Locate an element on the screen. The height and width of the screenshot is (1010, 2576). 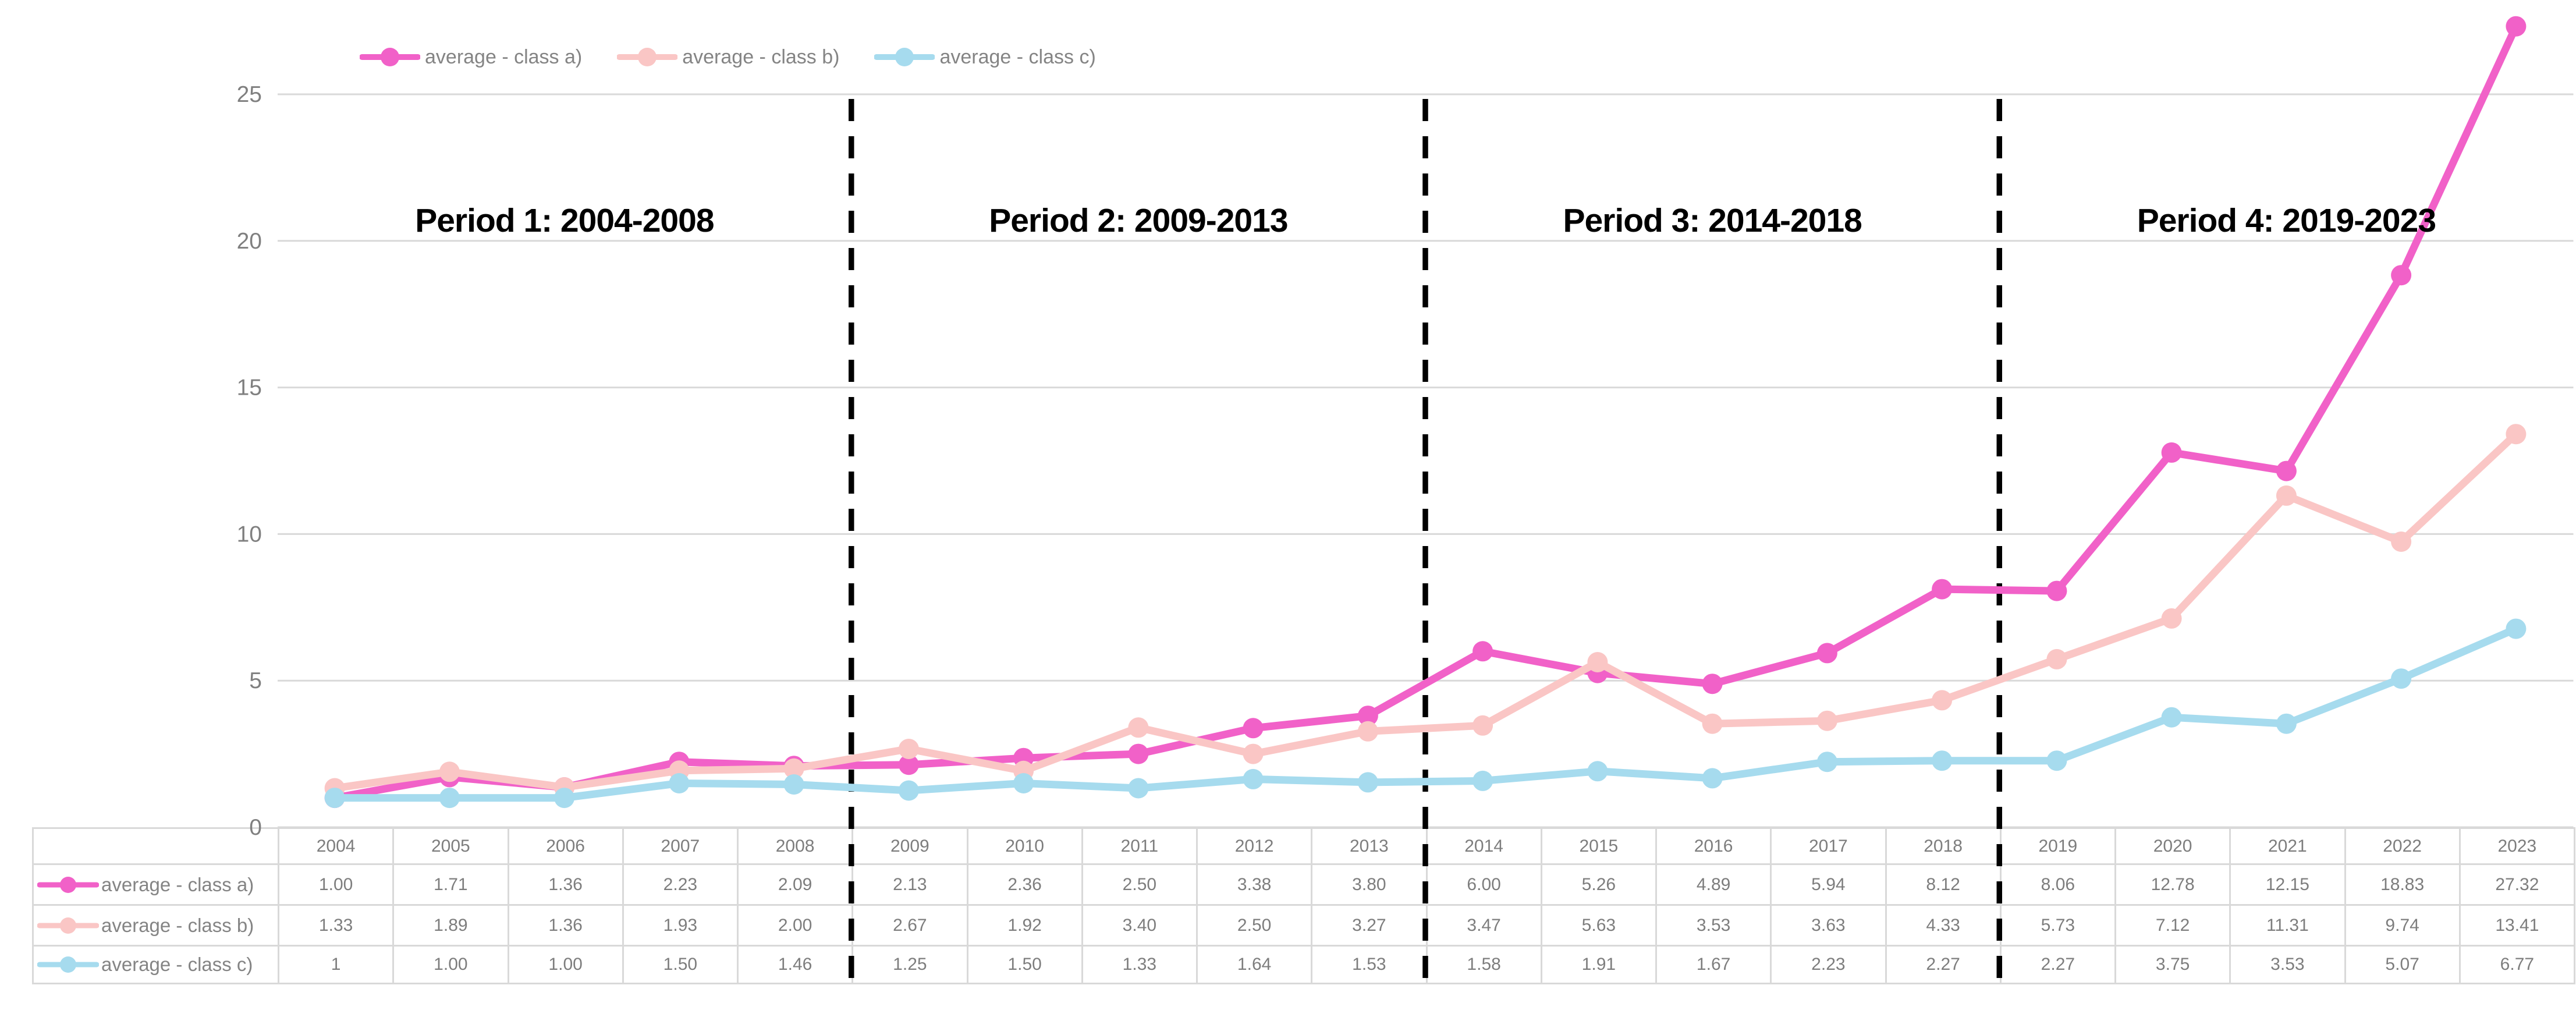
series-label-cell: average - class b) is located at coordinates (156, 925).